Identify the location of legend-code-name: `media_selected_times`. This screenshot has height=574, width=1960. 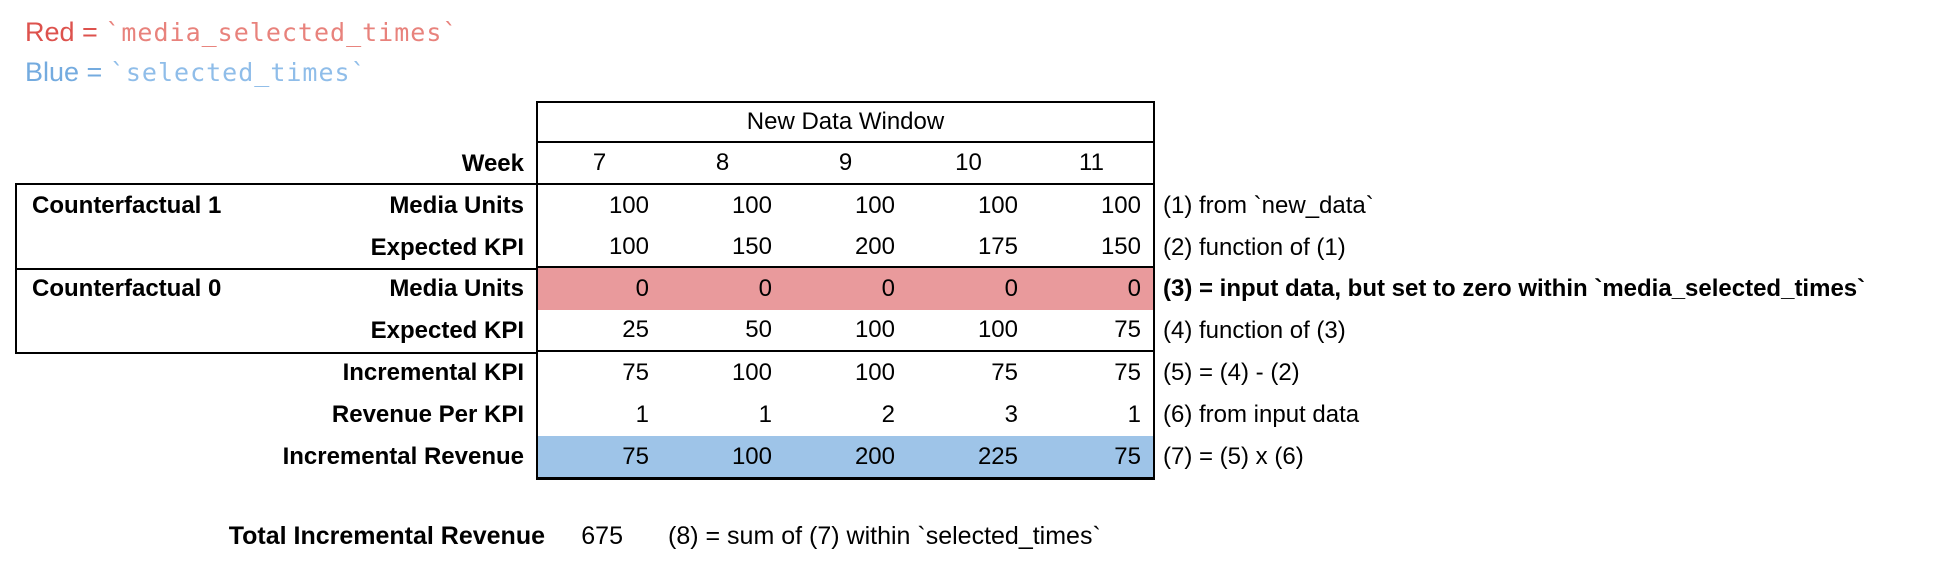
(282, 32).